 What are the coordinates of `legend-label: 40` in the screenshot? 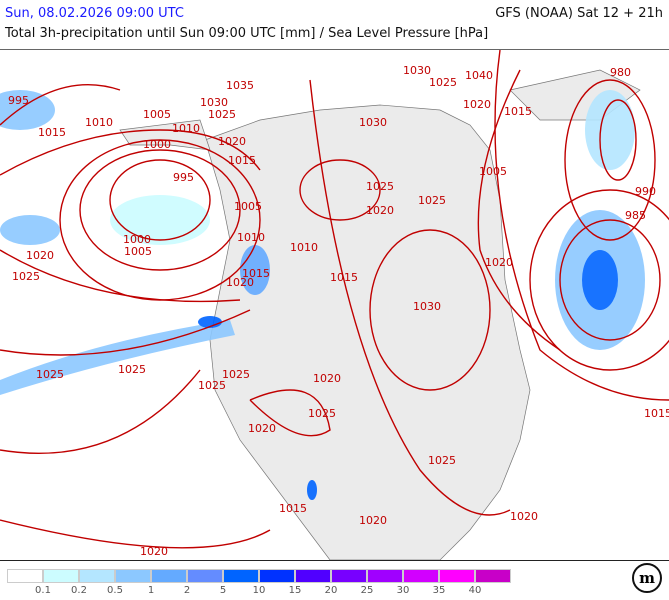 It's located at (475, 590).